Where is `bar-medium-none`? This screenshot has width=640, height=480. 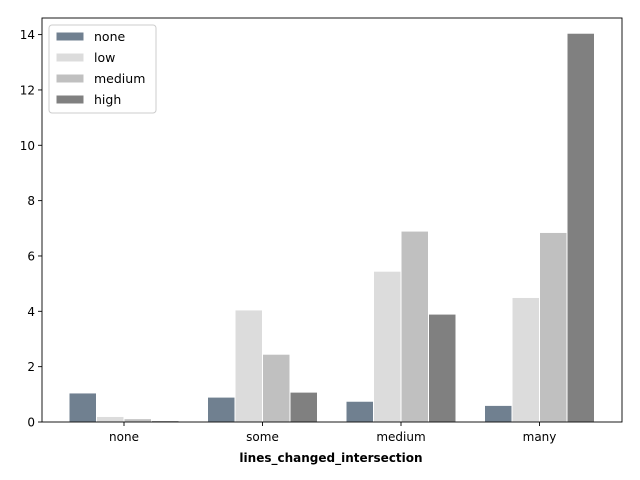
bar-medium-none is located at coordinates (137, 420).